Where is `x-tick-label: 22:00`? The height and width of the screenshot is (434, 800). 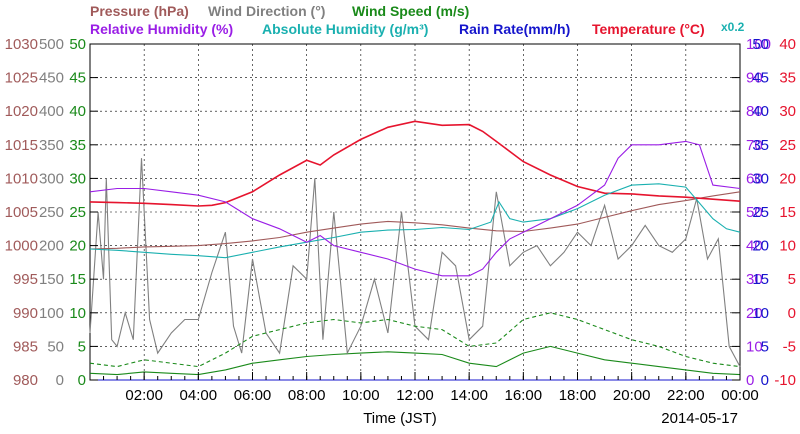
x-tick-label: 22:00 is located at coordinates (686, 395).